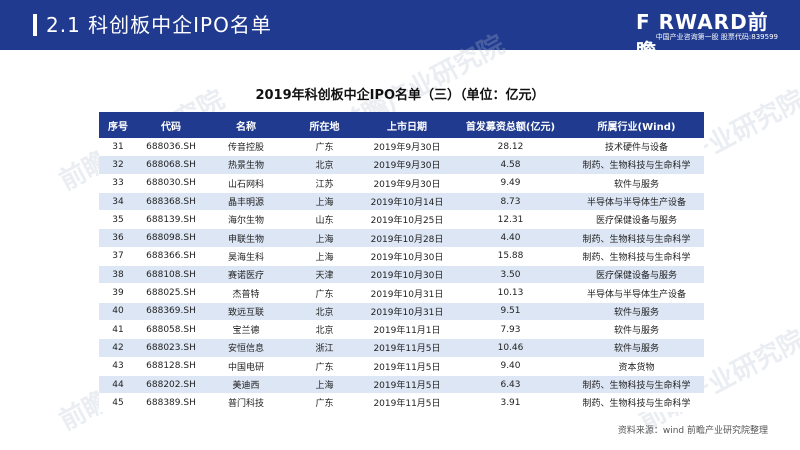 The height and width of the screenshot is (450, 800). Describe the element at coordinates (510, 125) in the screenshot. I see `column-header: 首发募资总额(亿元)` at that location.